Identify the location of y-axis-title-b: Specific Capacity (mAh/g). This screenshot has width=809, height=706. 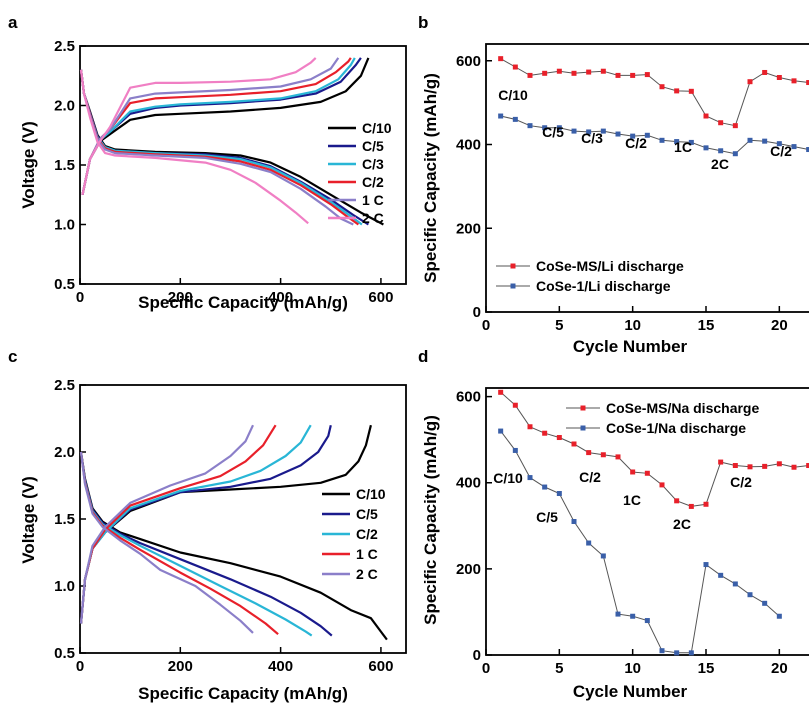
(430, 178).